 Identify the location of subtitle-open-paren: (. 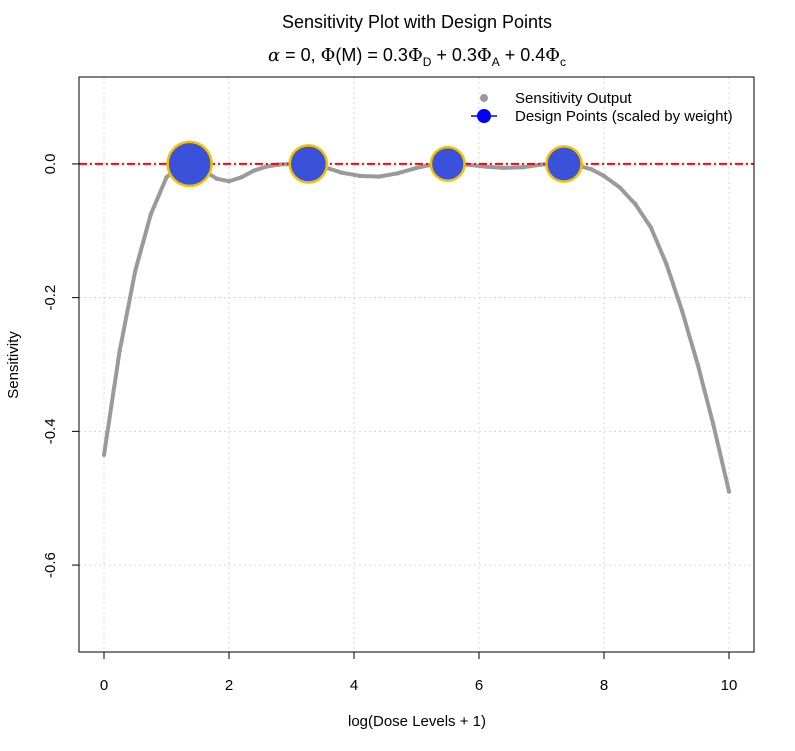
(338, 55).